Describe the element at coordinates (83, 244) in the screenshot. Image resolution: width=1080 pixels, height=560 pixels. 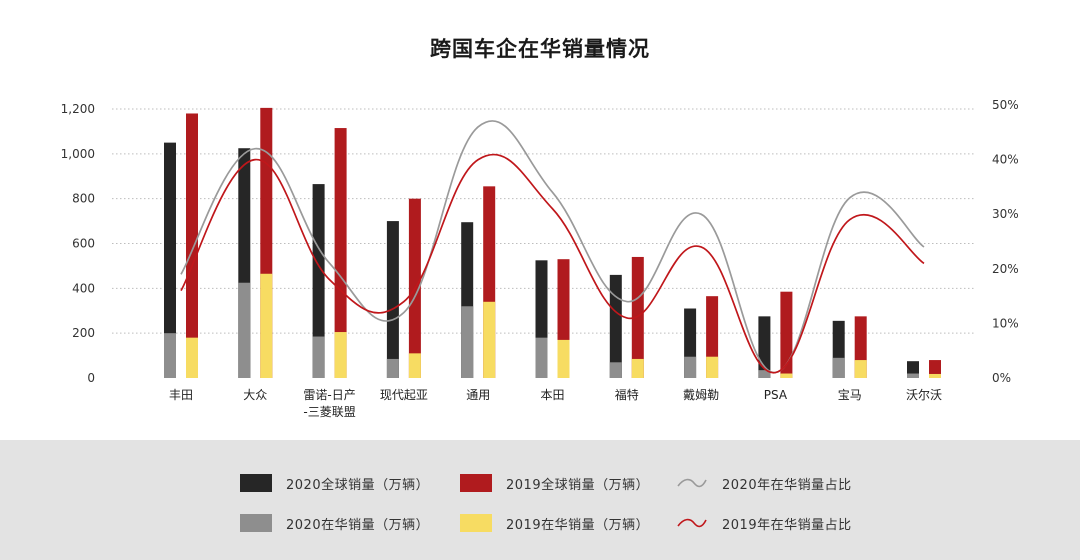
I see `left-axis-tick: 600` at that location.